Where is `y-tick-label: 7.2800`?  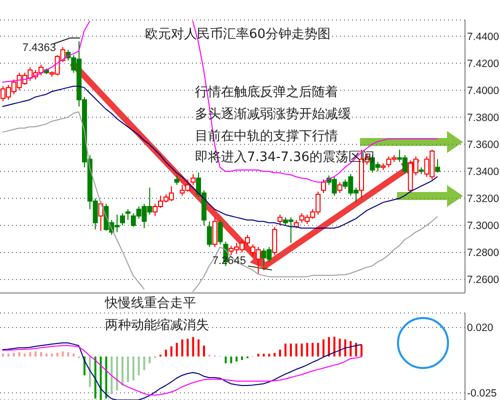
y-tick-label: 7.2800 is located at coordinates (483, 253).